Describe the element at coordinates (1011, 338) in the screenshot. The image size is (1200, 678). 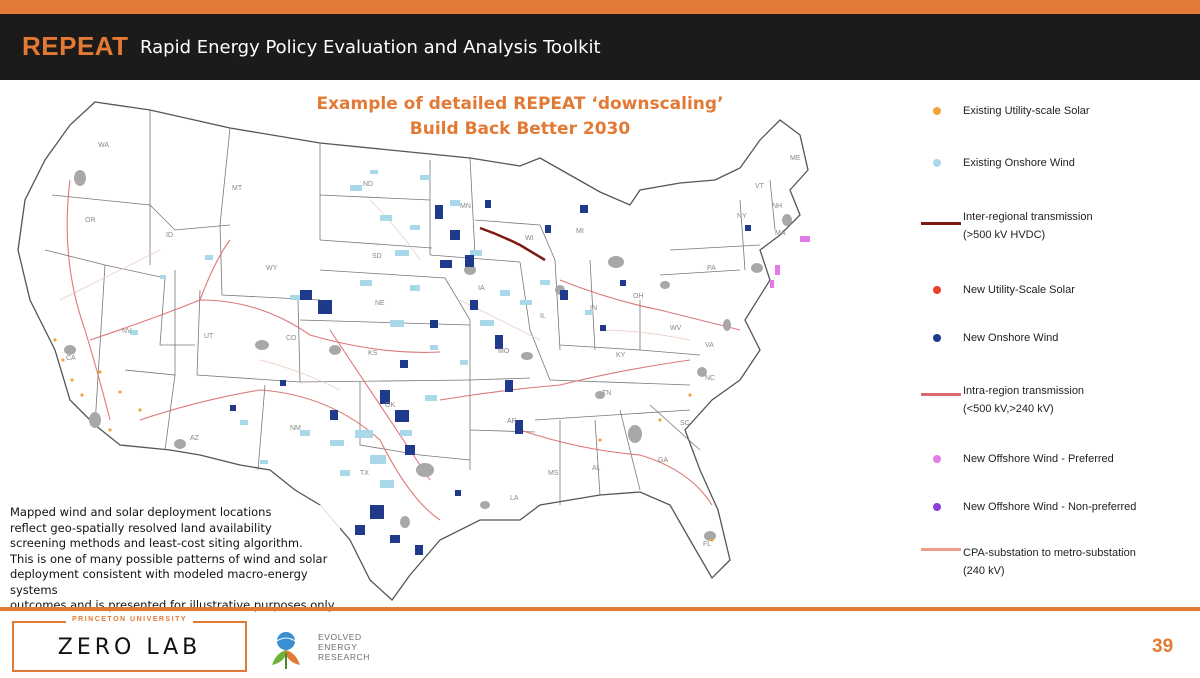
I see `legend-label: New Onshore Wind` at that location.